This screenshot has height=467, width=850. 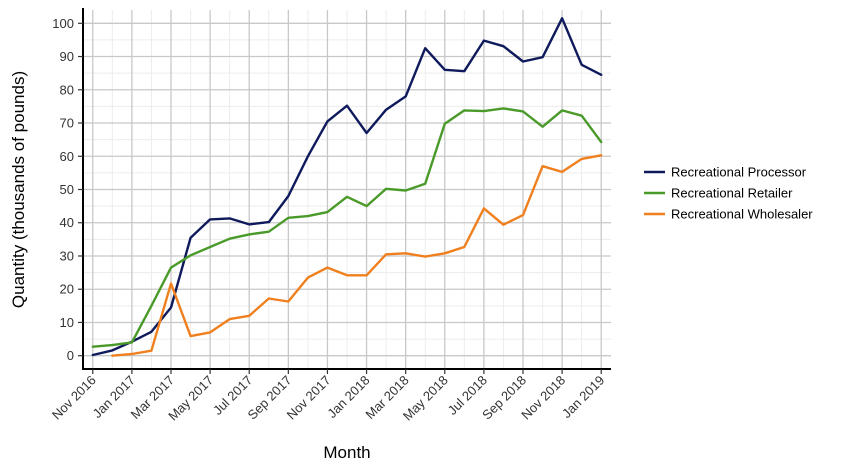 What do you see at coordinates (67, 322) in the screenshot?
I see `y-tick-label: 10` at bounding box center [67, 322].